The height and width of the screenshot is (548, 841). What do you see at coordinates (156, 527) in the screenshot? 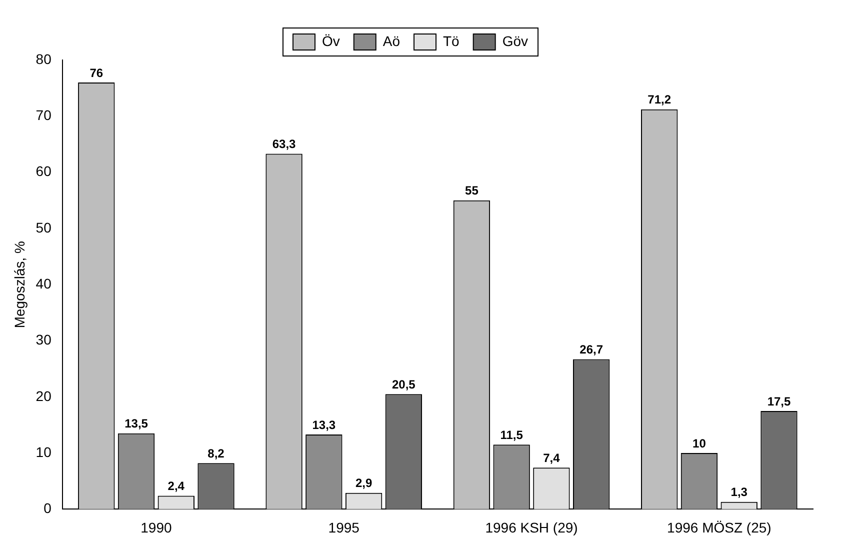
I see `x-tick-label: 1990` at bounding box center [156, 527].